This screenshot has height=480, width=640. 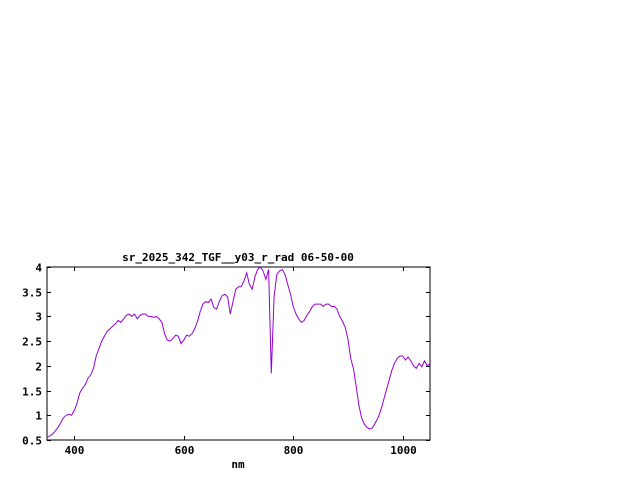 I want to click on chart-title: sr_2025_342_TGF__y03_r_rad 06-50-00, so click(x=238, y=257).